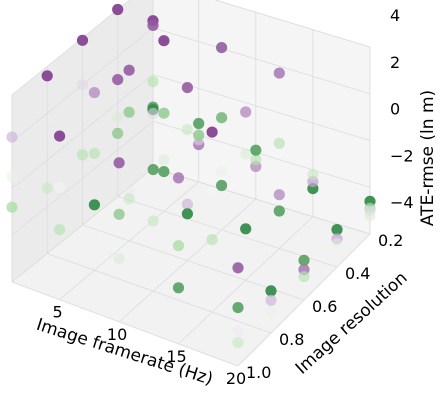  Describe the element at coordinates (176, 356) in the screenshot. I see `x-tick-label: 15` at that location.